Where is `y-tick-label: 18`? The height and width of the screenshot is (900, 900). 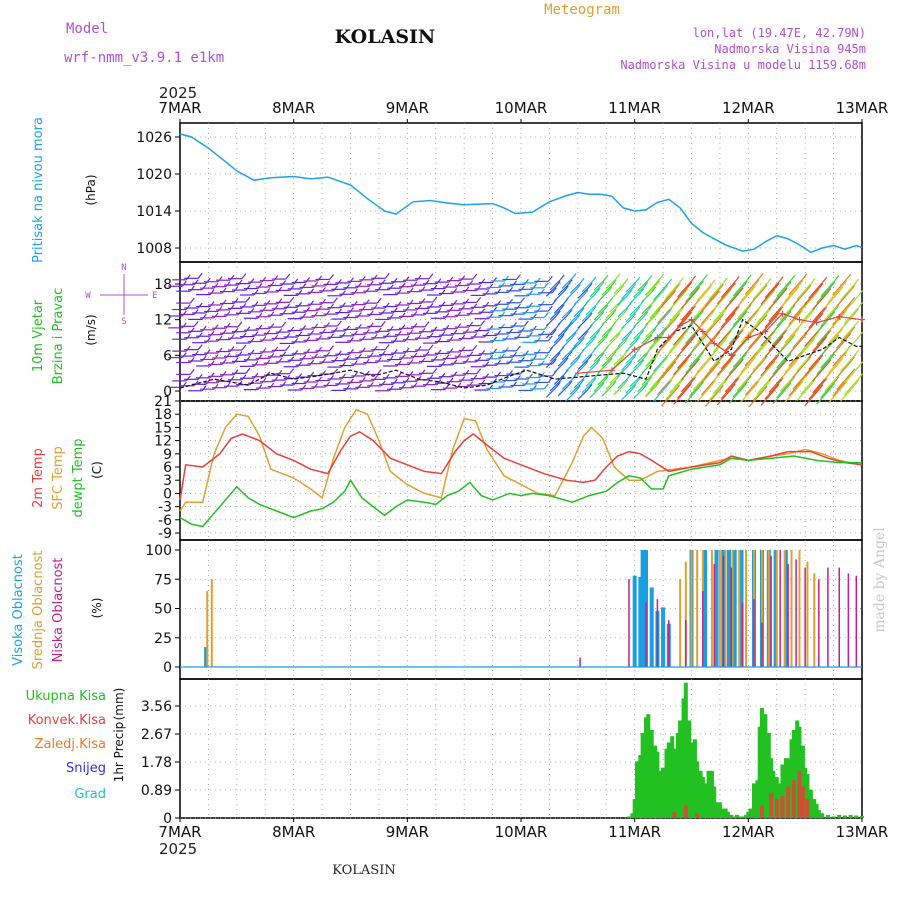 y-tick-label: 18 is located at coordinates (163, 285).